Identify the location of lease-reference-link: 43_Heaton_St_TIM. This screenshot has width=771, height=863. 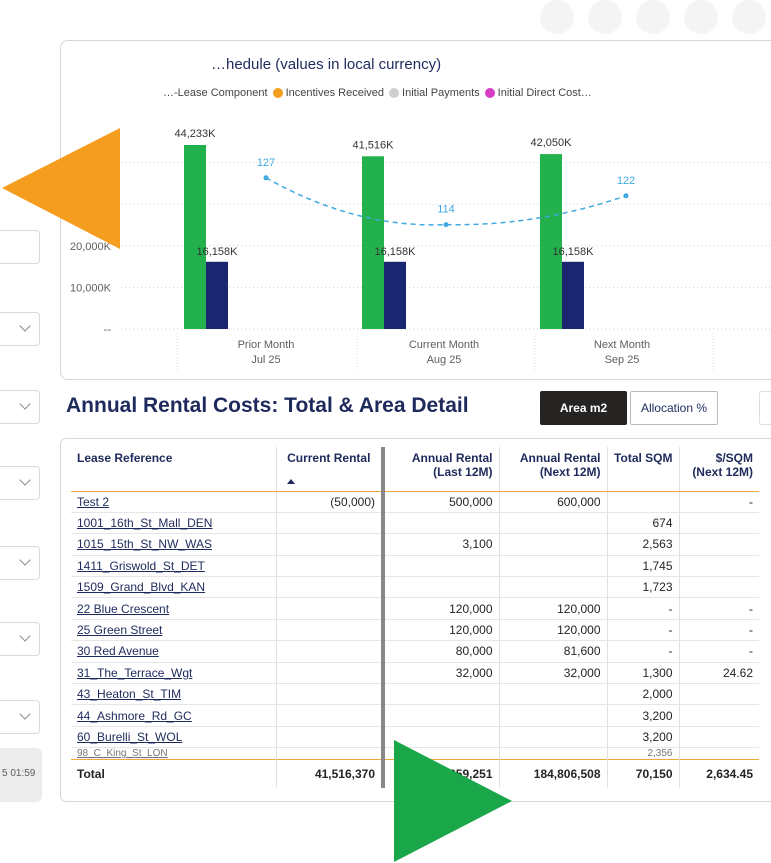
(174, 694).